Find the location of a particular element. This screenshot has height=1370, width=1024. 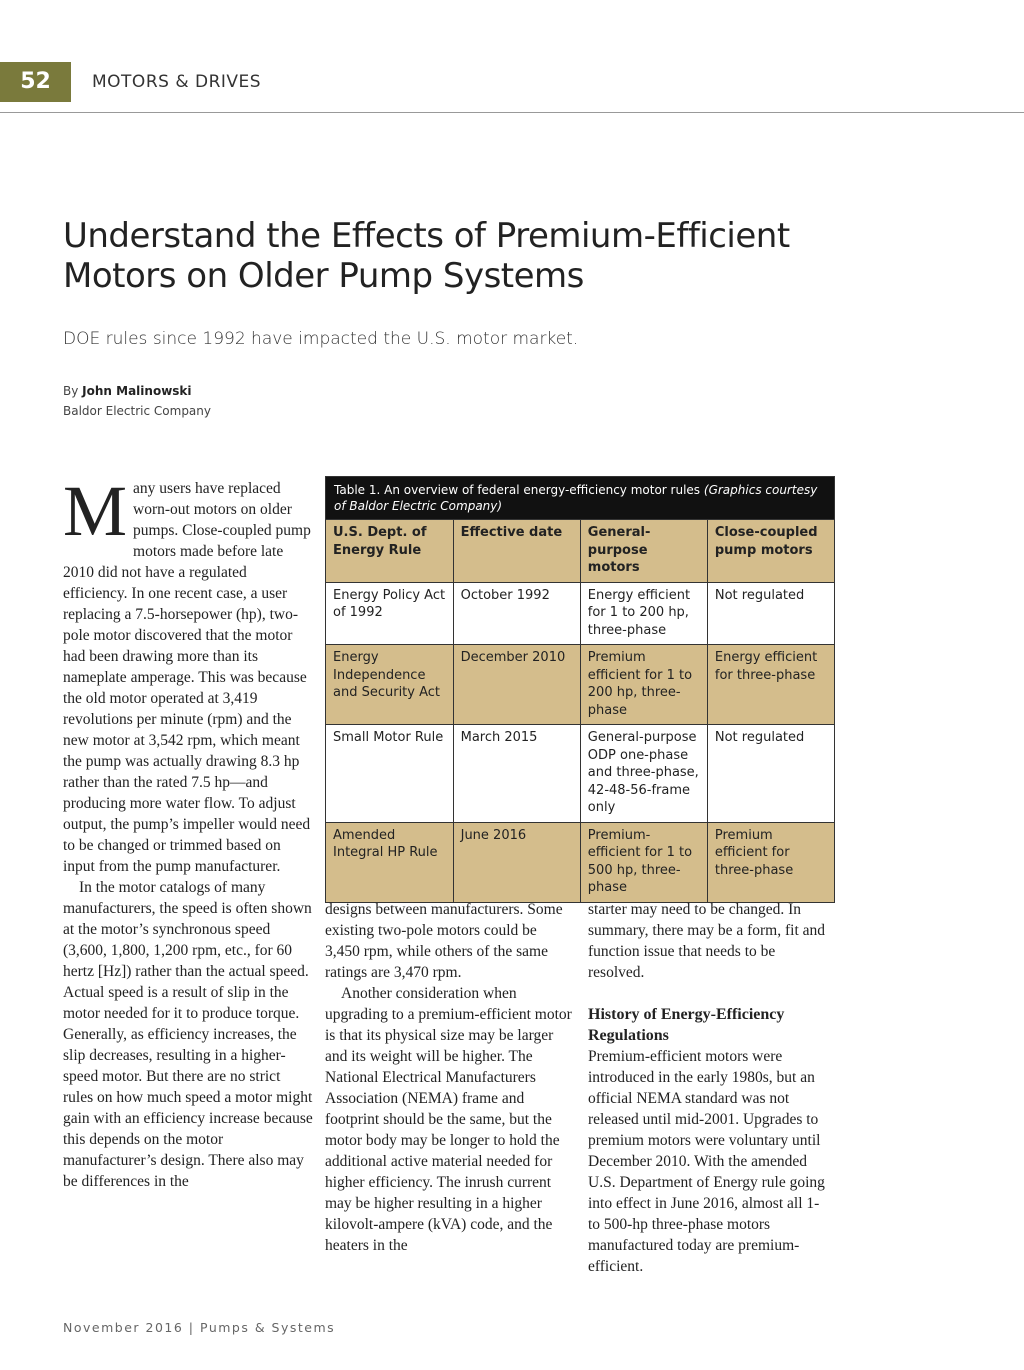

header-rule is located at coordinates (512, 112).